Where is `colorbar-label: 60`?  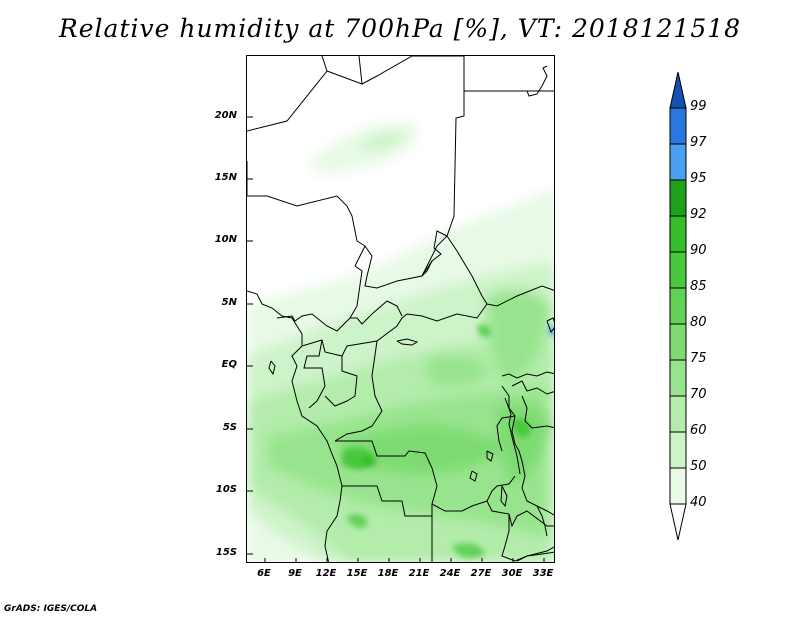
colorbar-label: 60 is located at coordinates (698, 430).